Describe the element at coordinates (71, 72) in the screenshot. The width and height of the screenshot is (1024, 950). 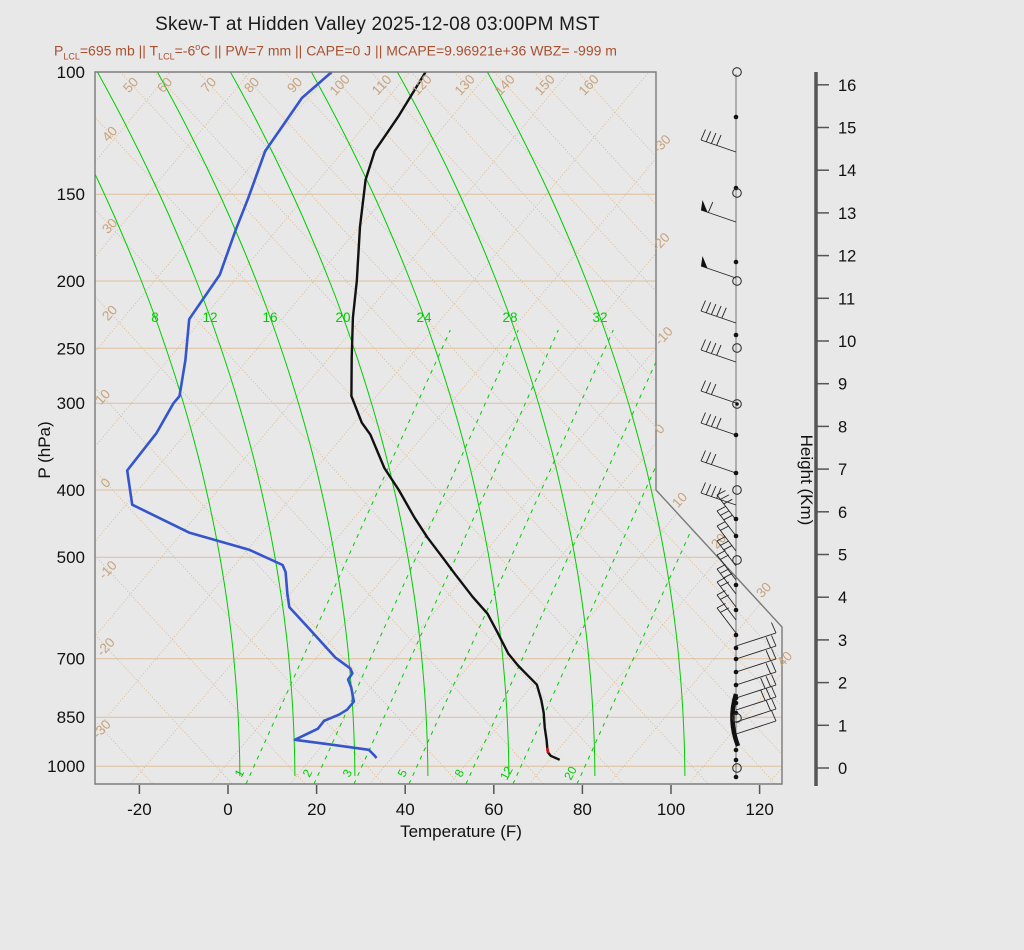
I see `pressure-tick-label: 100` at that location.